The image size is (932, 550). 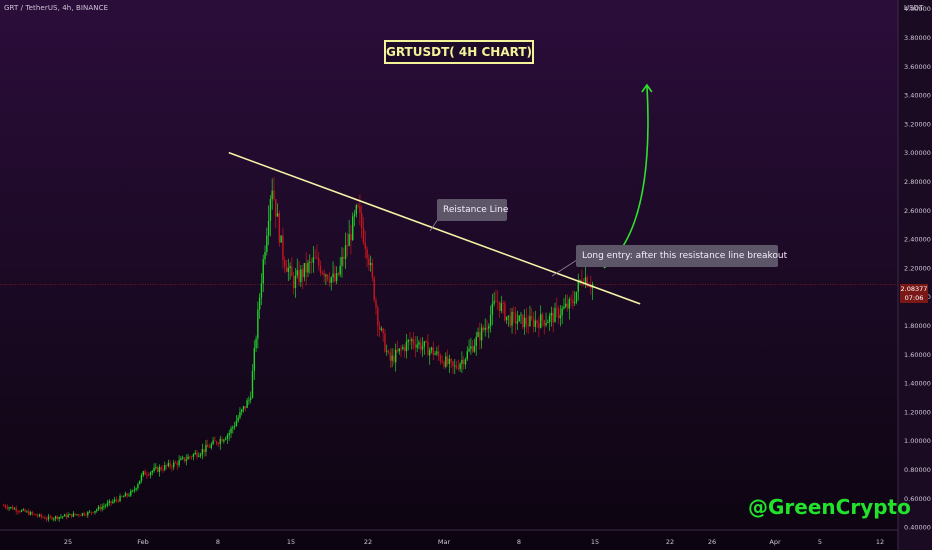 What do you see at coordinates (917, 153) in the screenshot?
I see `y-tick-label-13: 3.00000` at bounding box center [917, 153].